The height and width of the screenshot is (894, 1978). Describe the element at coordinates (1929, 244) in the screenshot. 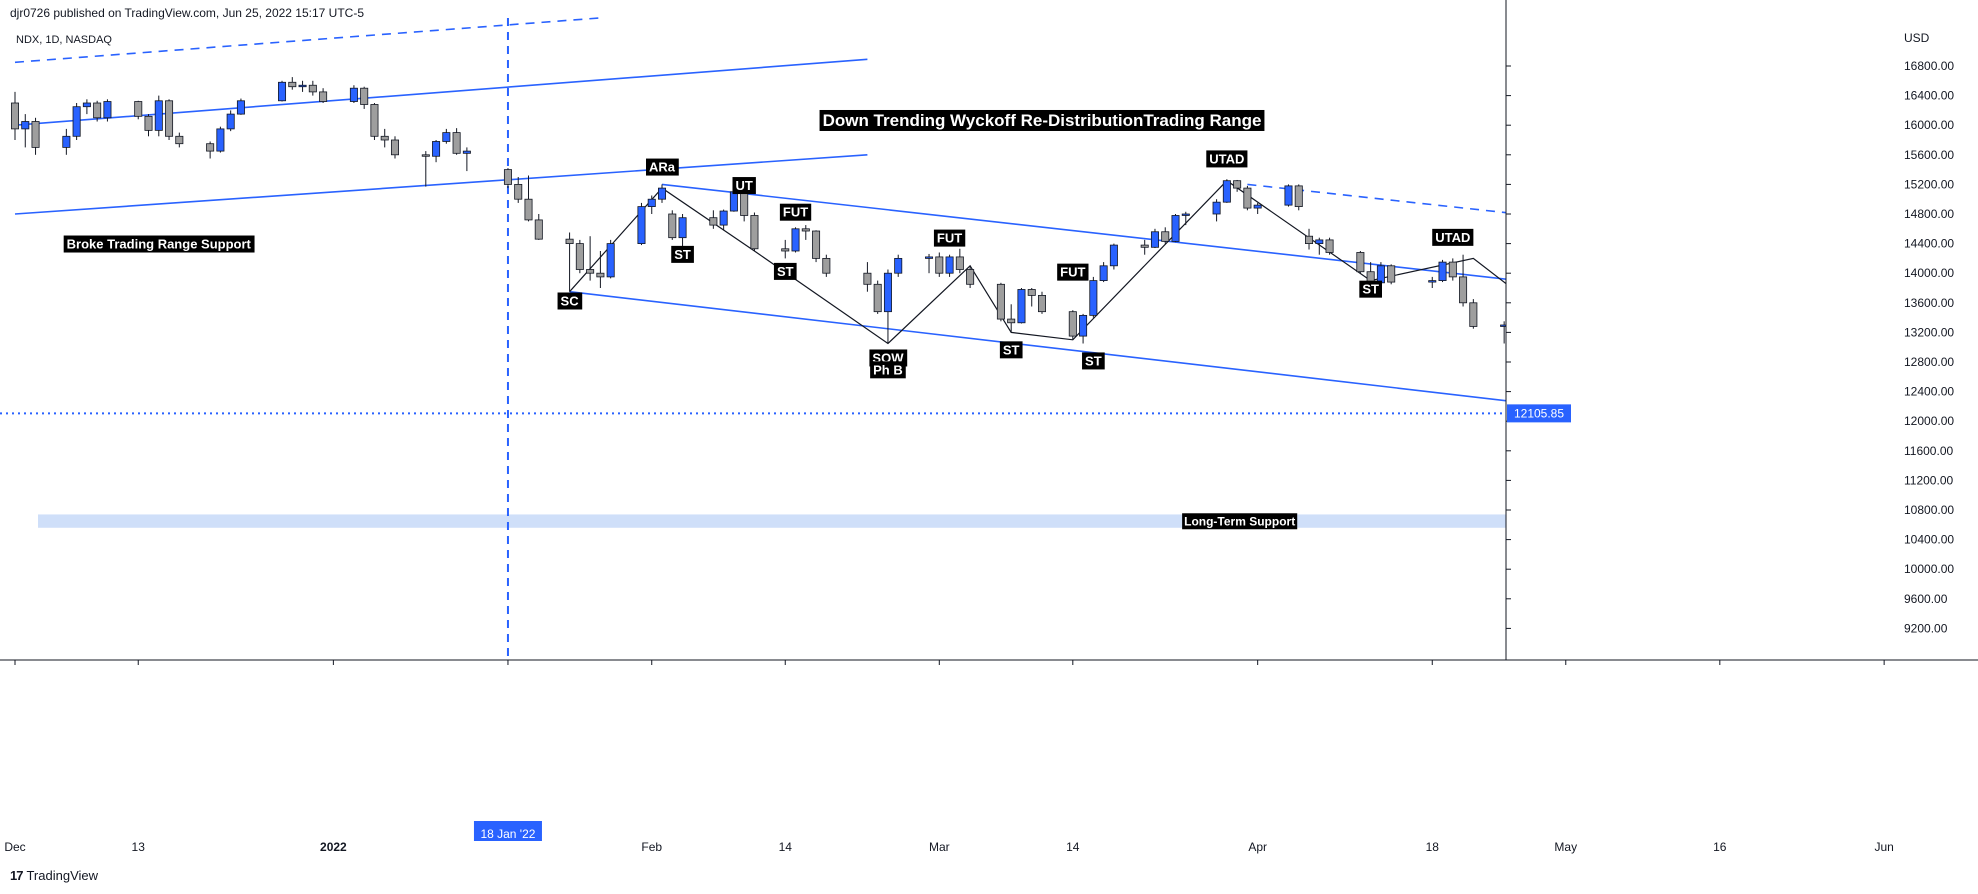

I see `price-tick-label: 14400.00` at that location.